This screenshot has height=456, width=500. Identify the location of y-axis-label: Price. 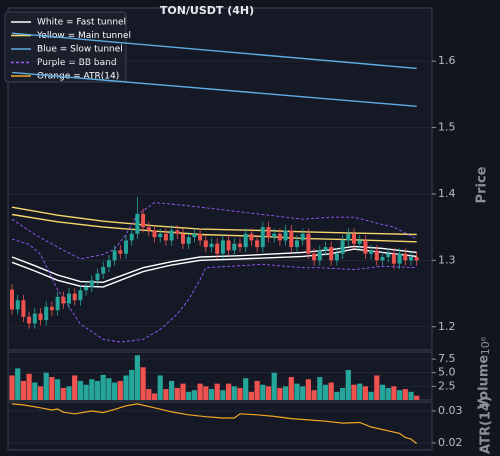
(482, 184).